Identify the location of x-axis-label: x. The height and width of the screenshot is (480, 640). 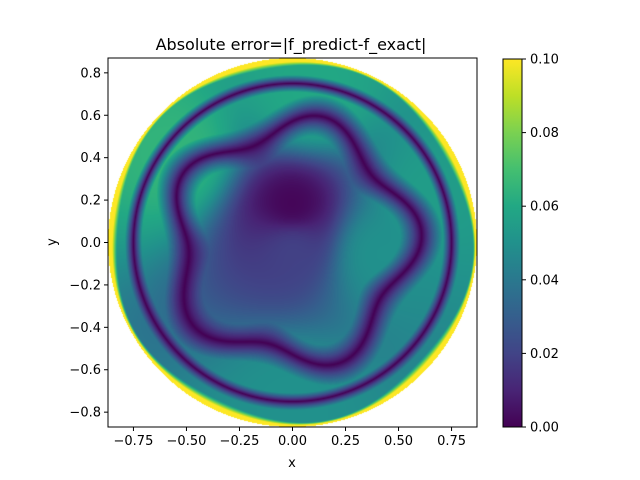
(292, 463).